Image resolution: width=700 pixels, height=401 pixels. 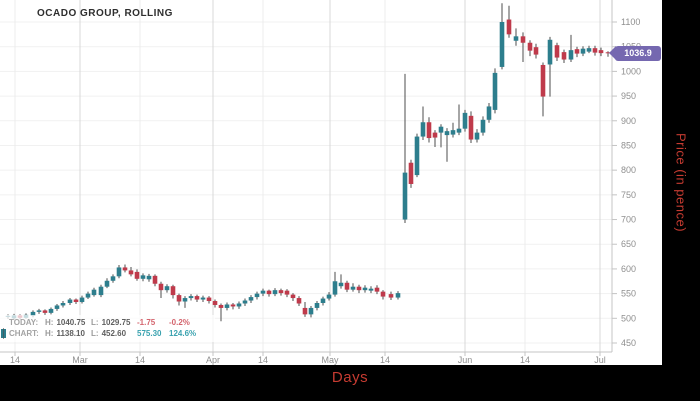 I want to click on legend-today-label: TODAY:, so click(x=24, y=322).